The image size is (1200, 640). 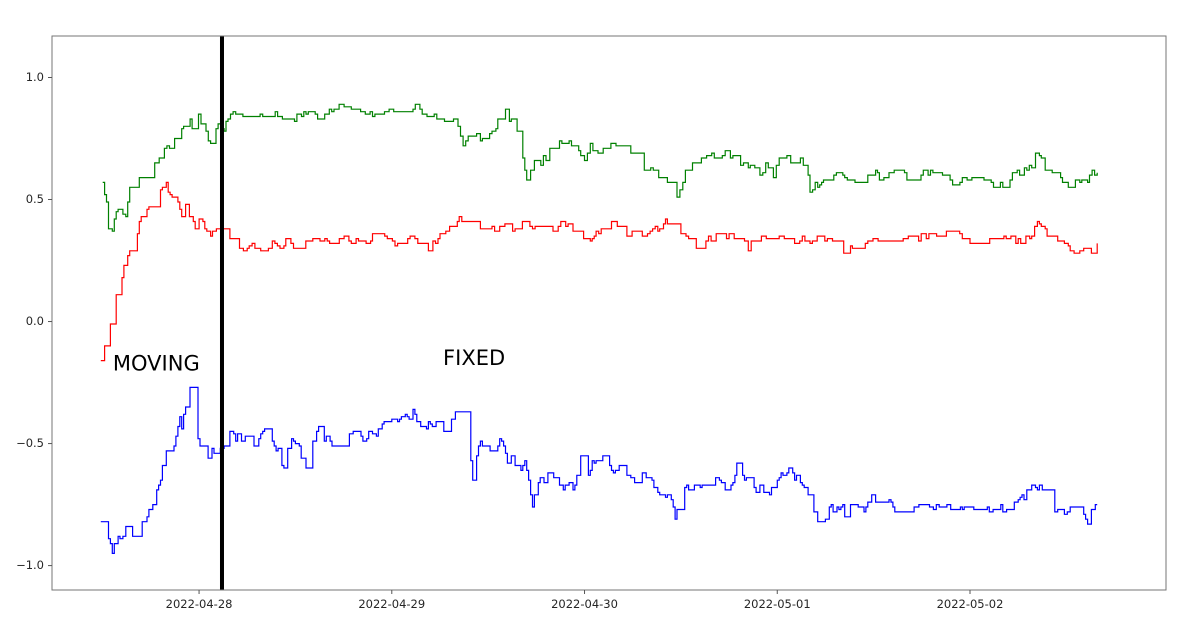 I want to click on annotation-fixed: FIXED, so click(x=474, y=358).